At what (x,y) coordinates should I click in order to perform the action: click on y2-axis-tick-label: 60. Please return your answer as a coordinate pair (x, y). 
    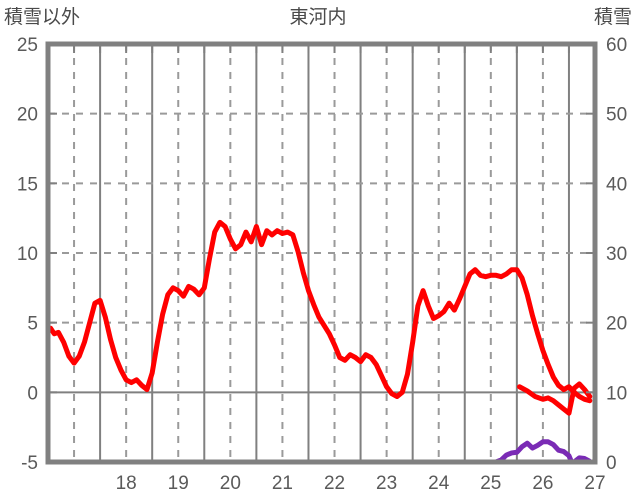
    Looking at the image, I should click on (616, 45).